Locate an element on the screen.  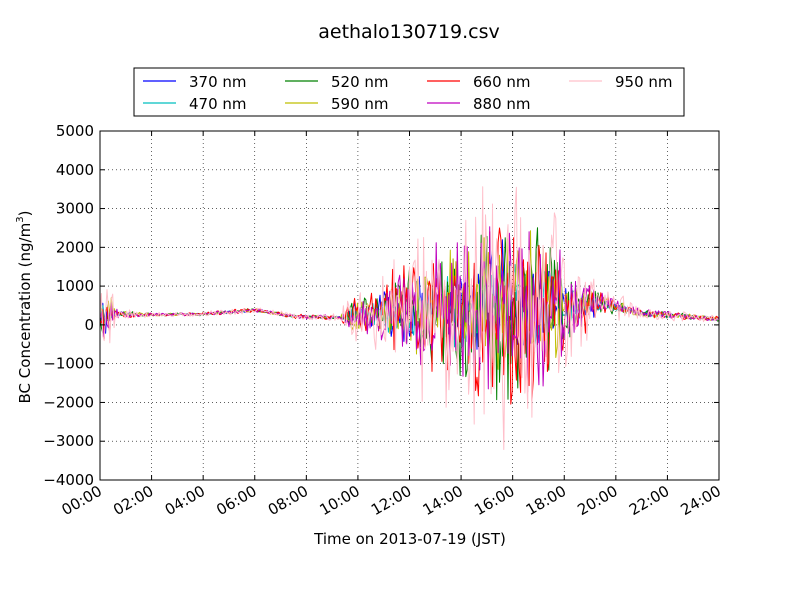
y-tick-label: −2000 is located at coordinates (68, 402).